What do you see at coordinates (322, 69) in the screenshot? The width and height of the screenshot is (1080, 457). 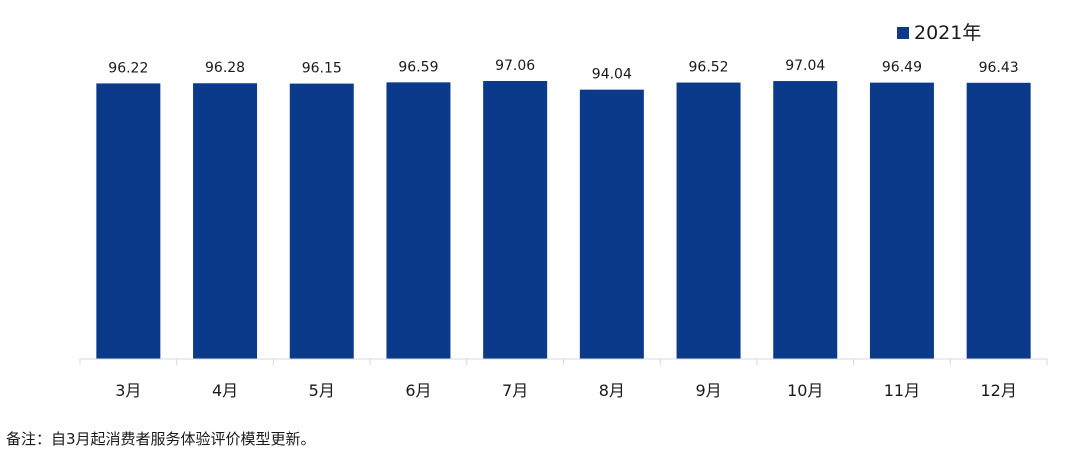 I see `bar-value-label: 96.15` at bounding box center [322, 69].